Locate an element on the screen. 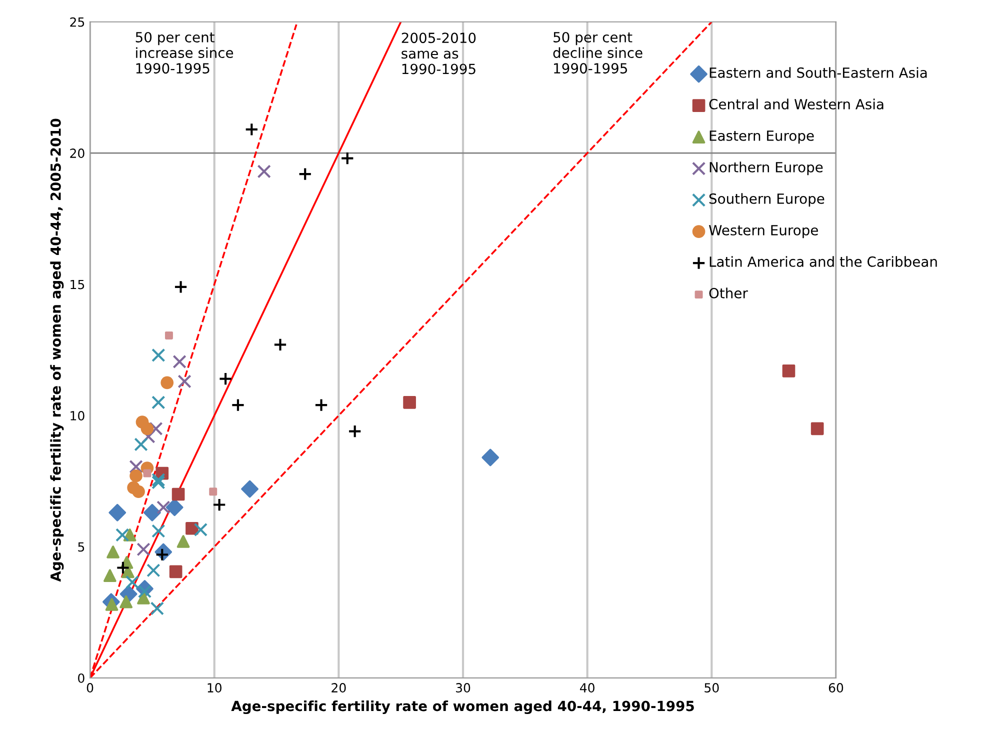 This screenshot has width=997, height=729. legend-label: Northern Europe is located at coordinates (766, 169).